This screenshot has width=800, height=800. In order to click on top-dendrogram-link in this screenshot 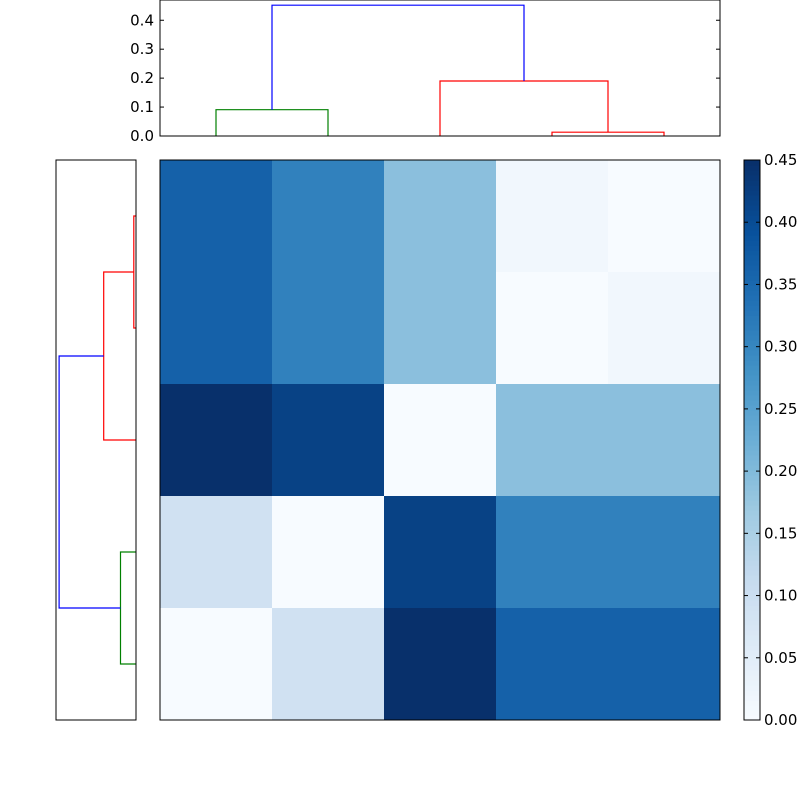, I will do `click(398, 57)`.